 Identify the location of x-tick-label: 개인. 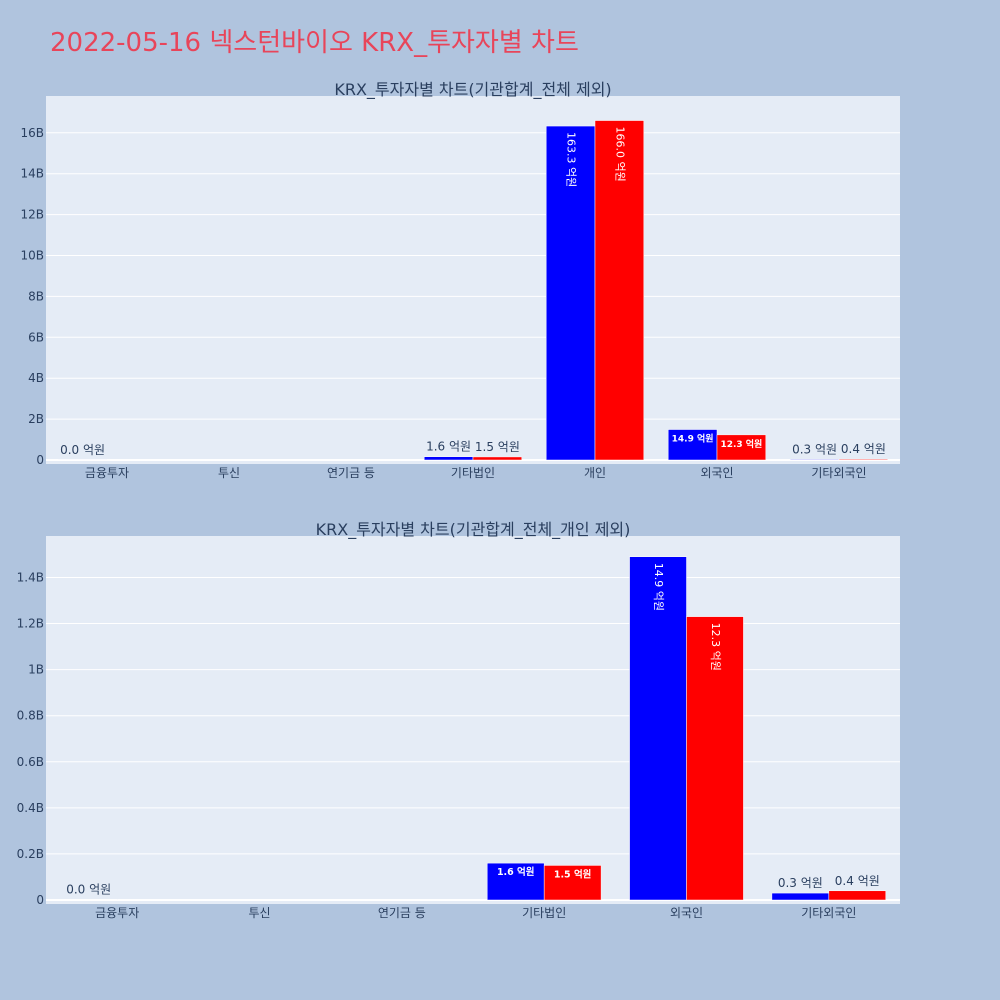
(595, 473).